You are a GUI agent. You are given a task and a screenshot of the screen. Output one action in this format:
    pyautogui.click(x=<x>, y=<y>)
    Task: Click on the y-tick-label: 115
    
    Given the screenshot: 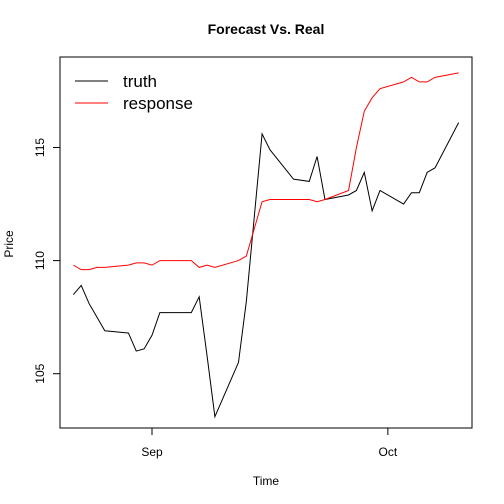 What is the action you would take?
    pyautogui.click(x=40, y=147)
    